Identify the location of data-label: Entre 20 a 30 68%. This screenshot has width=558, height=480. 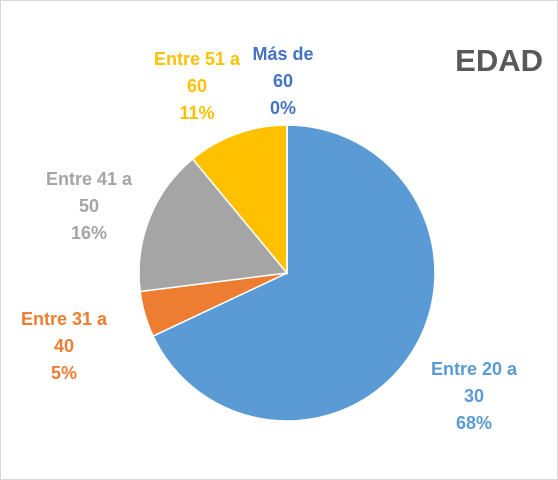
(474, 396).